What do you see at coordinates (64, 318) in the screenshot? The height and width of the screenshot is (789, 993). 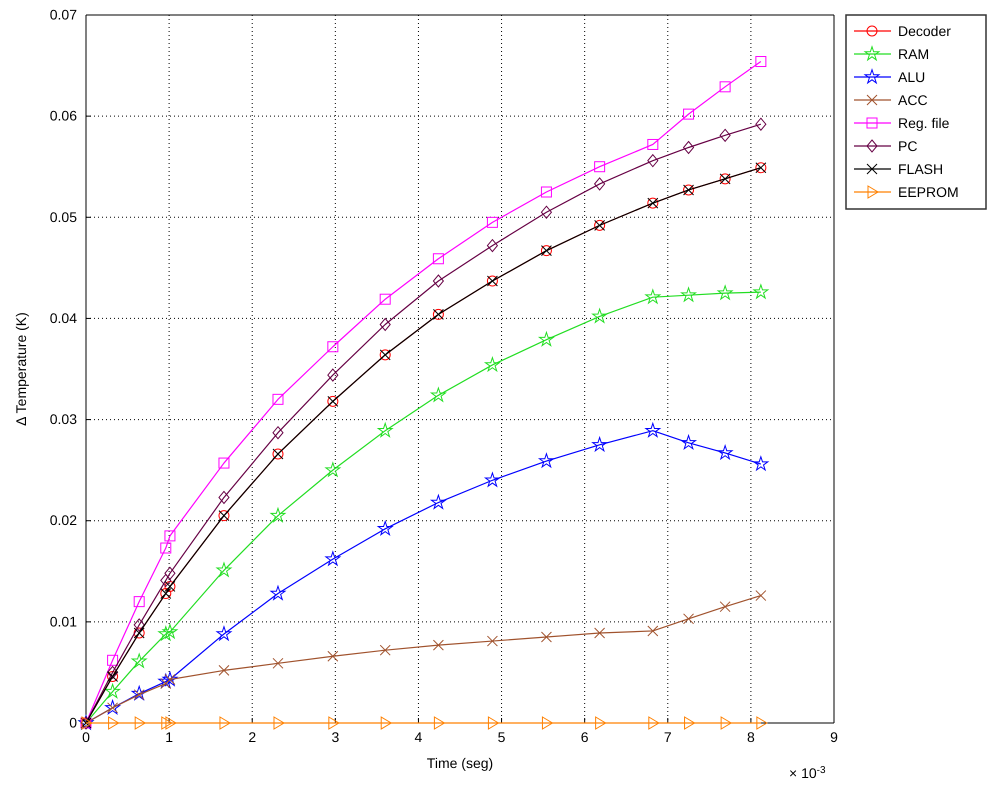 I see `y-tick-label: 0.04` at bounding box center [64, 318].